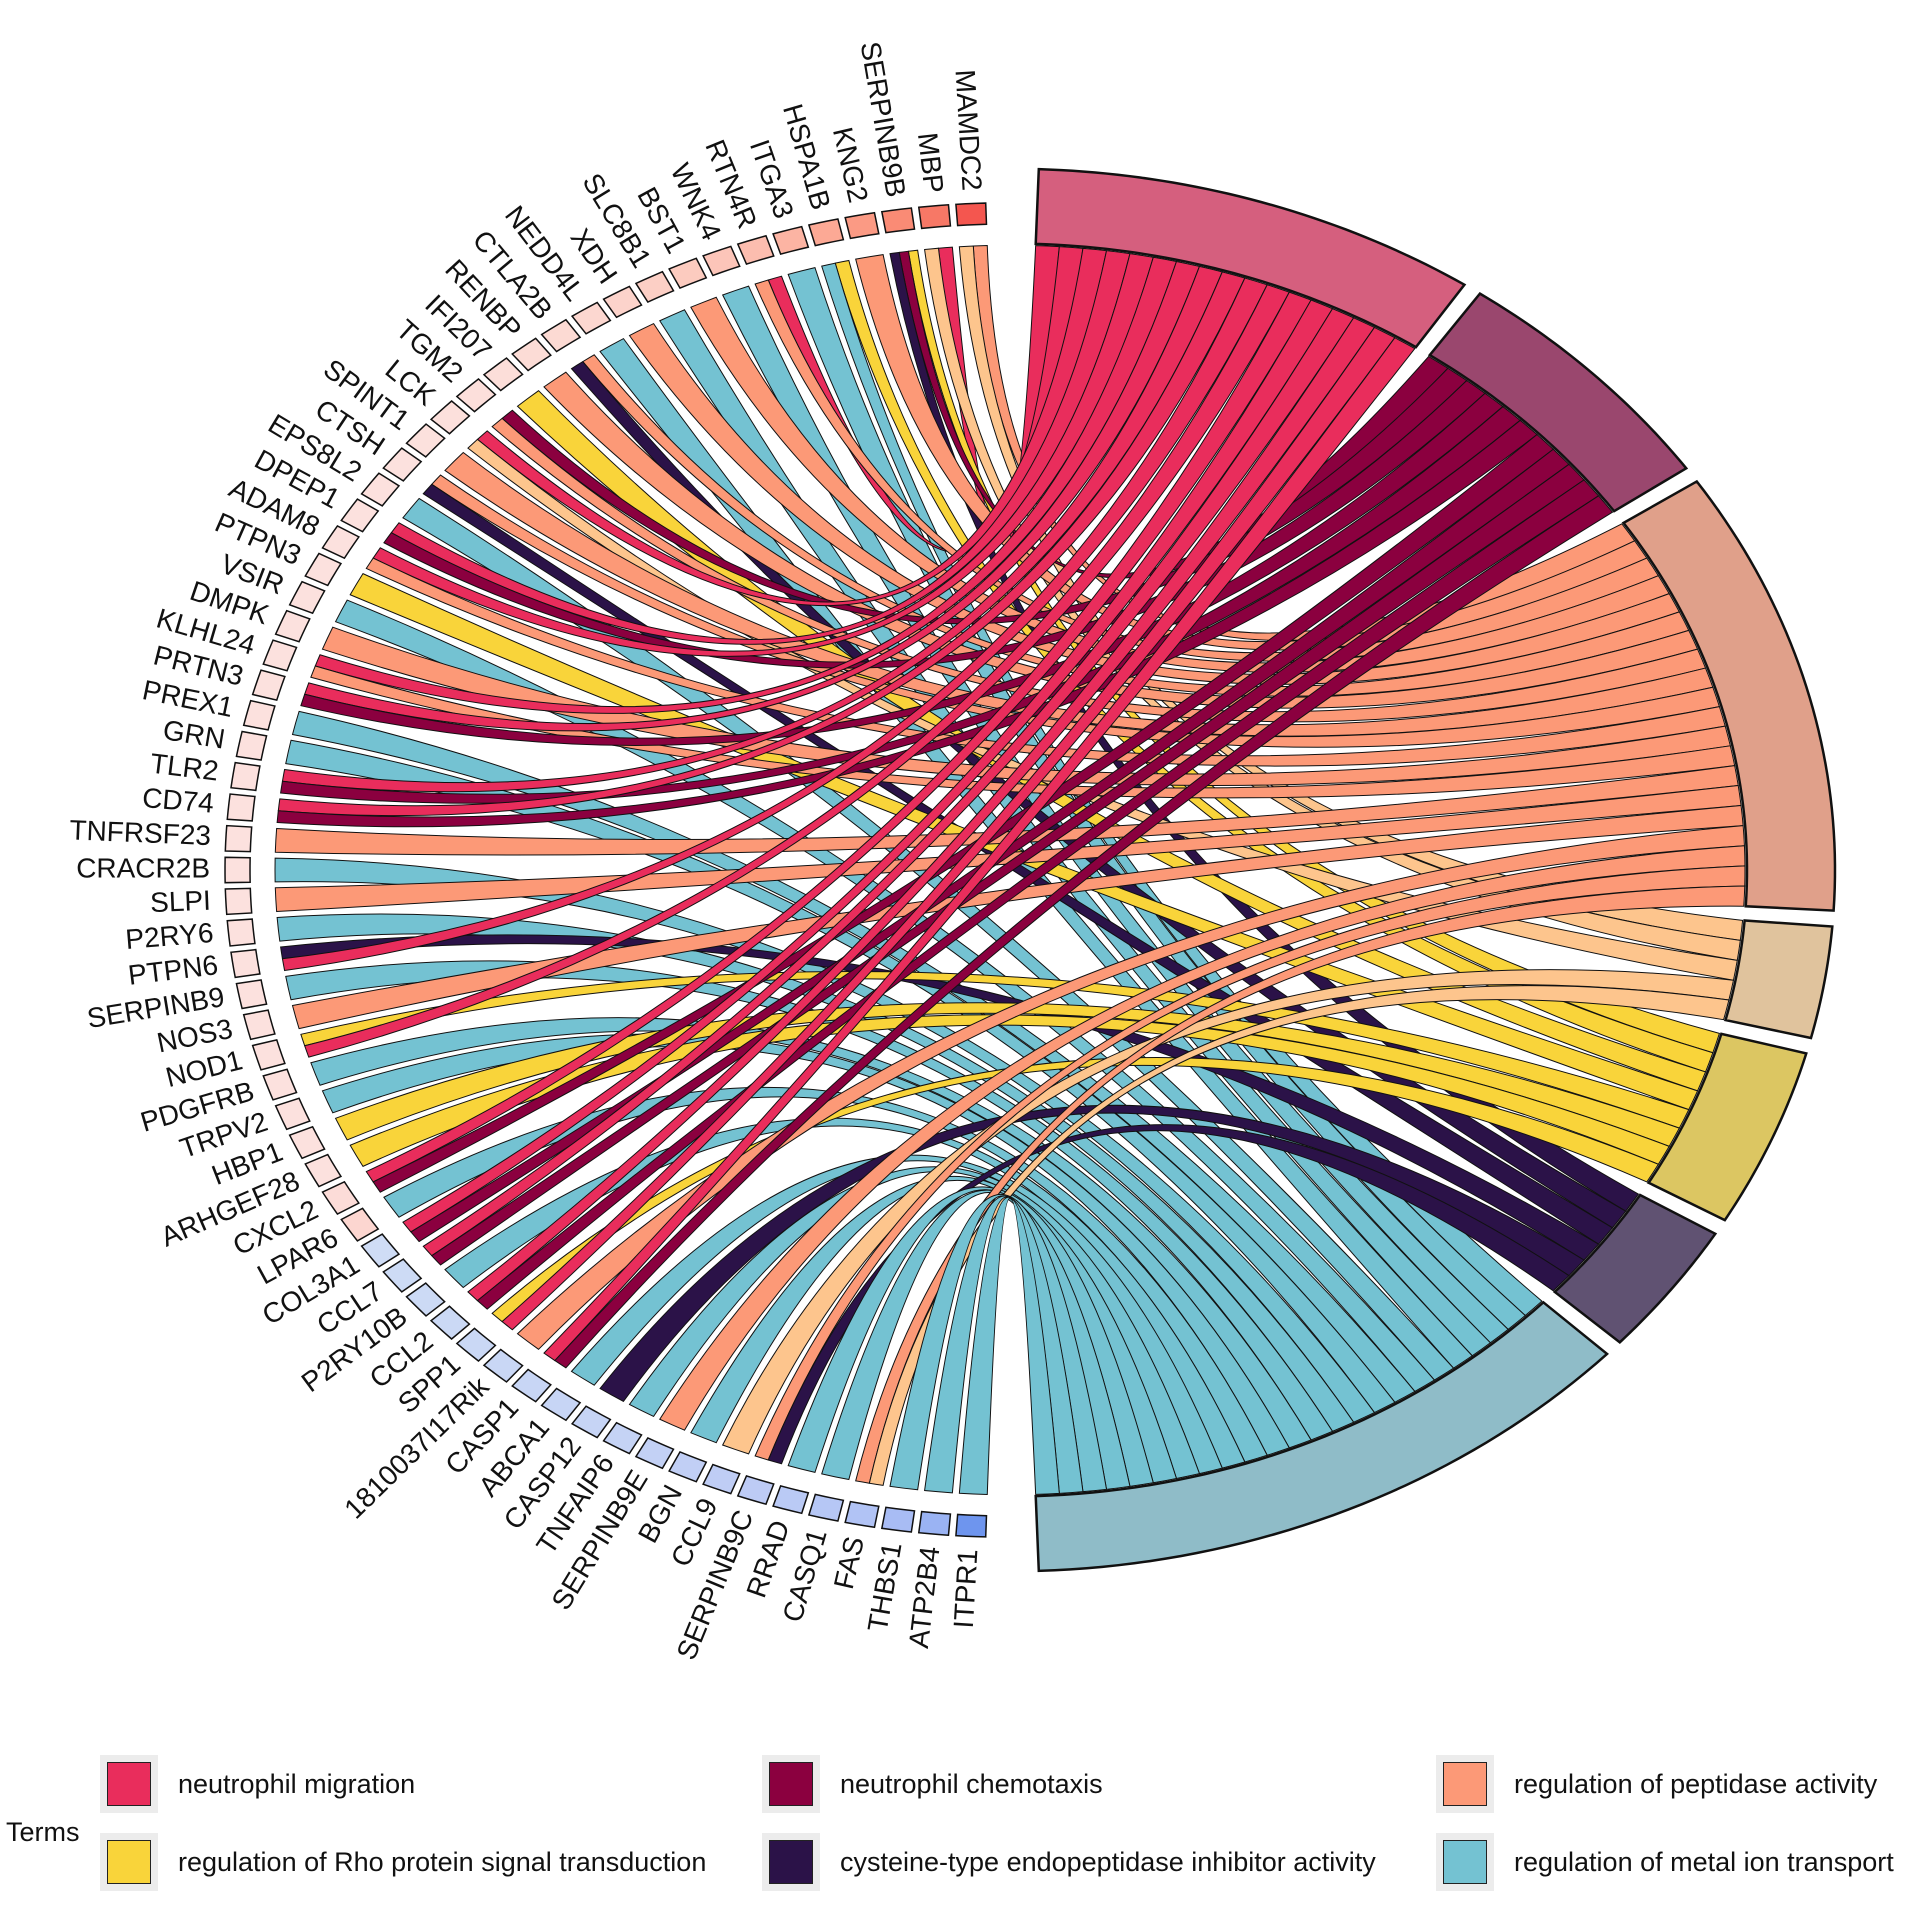 The image size is (1920, 1920). I want to click on gene-label: CD74, so click(178, 800).